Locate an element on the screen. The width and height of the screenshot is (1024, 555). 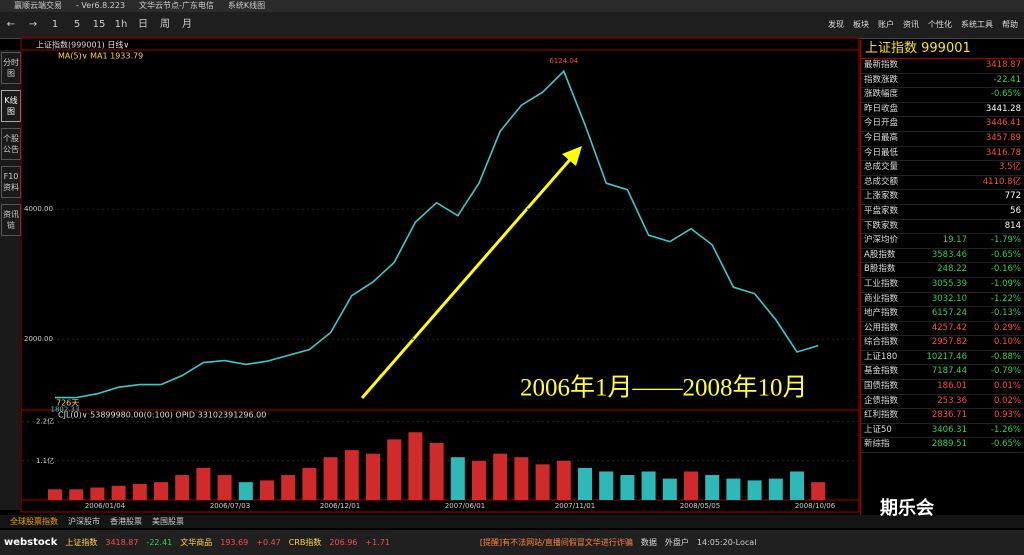
bottom-tab: 全球股票指数 is located at coordinates (34, 521).